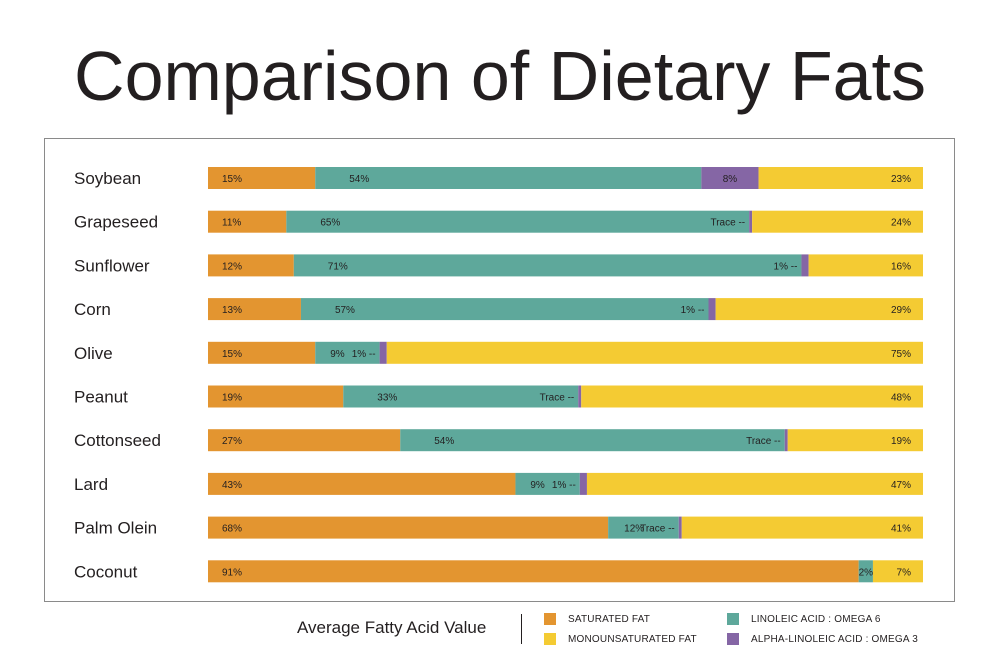 This screenshot has width=1000, height=663. Describe the element at coordinates (387, 398) in the screenshot. I see `bar-value-label: 33%` at that location.